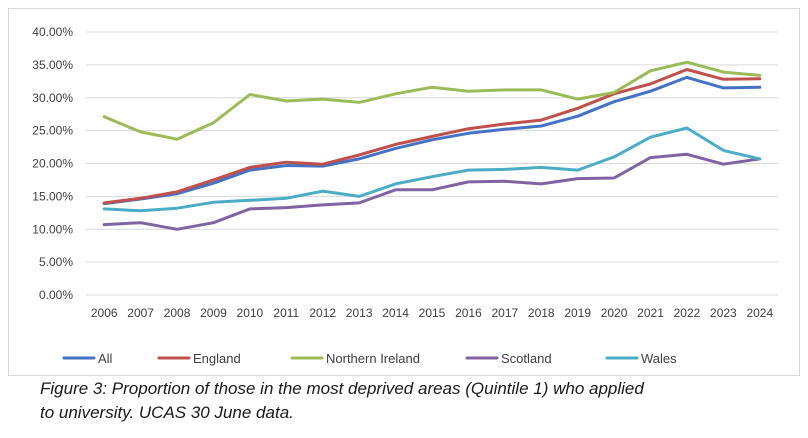  Describe the element at coordinates (541, 313) in the screenshot. I see `x-tick-label: 2018` at that location.